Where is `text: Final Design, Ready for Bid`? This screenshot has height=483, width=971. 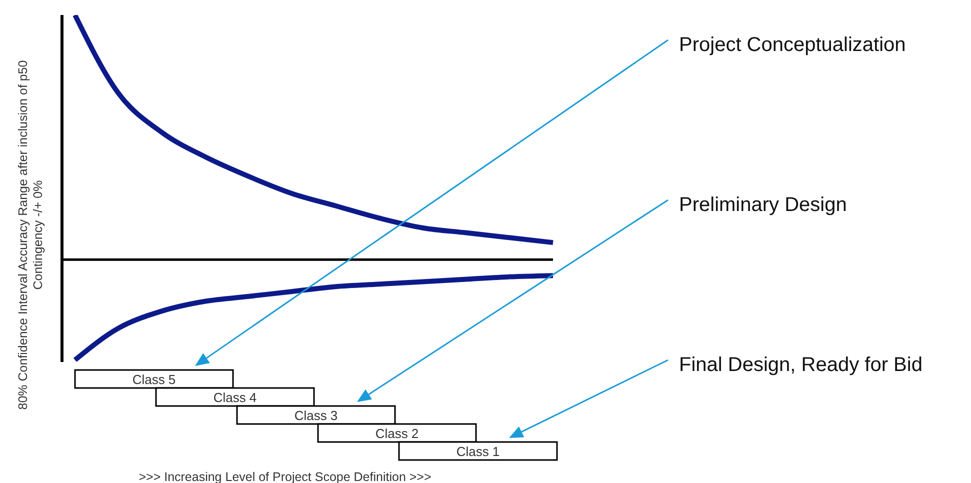
text: Final Design, Ready for Bid is located at coordinates (800, 365).